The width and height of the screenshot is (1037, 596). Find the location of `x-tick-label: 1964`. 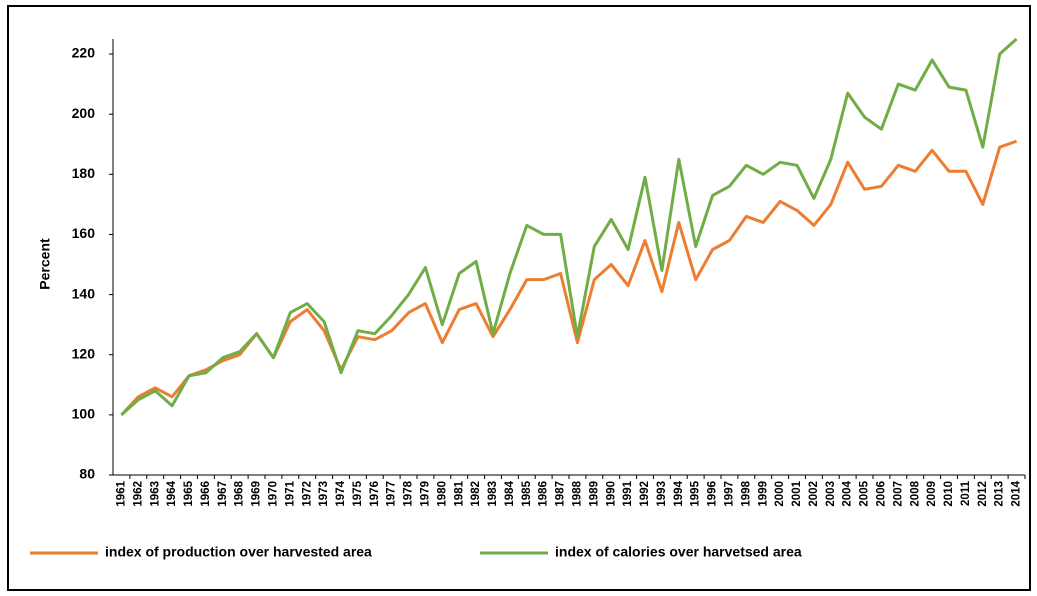

x-tick-label: 1964 is located at coordinates (172, 493).